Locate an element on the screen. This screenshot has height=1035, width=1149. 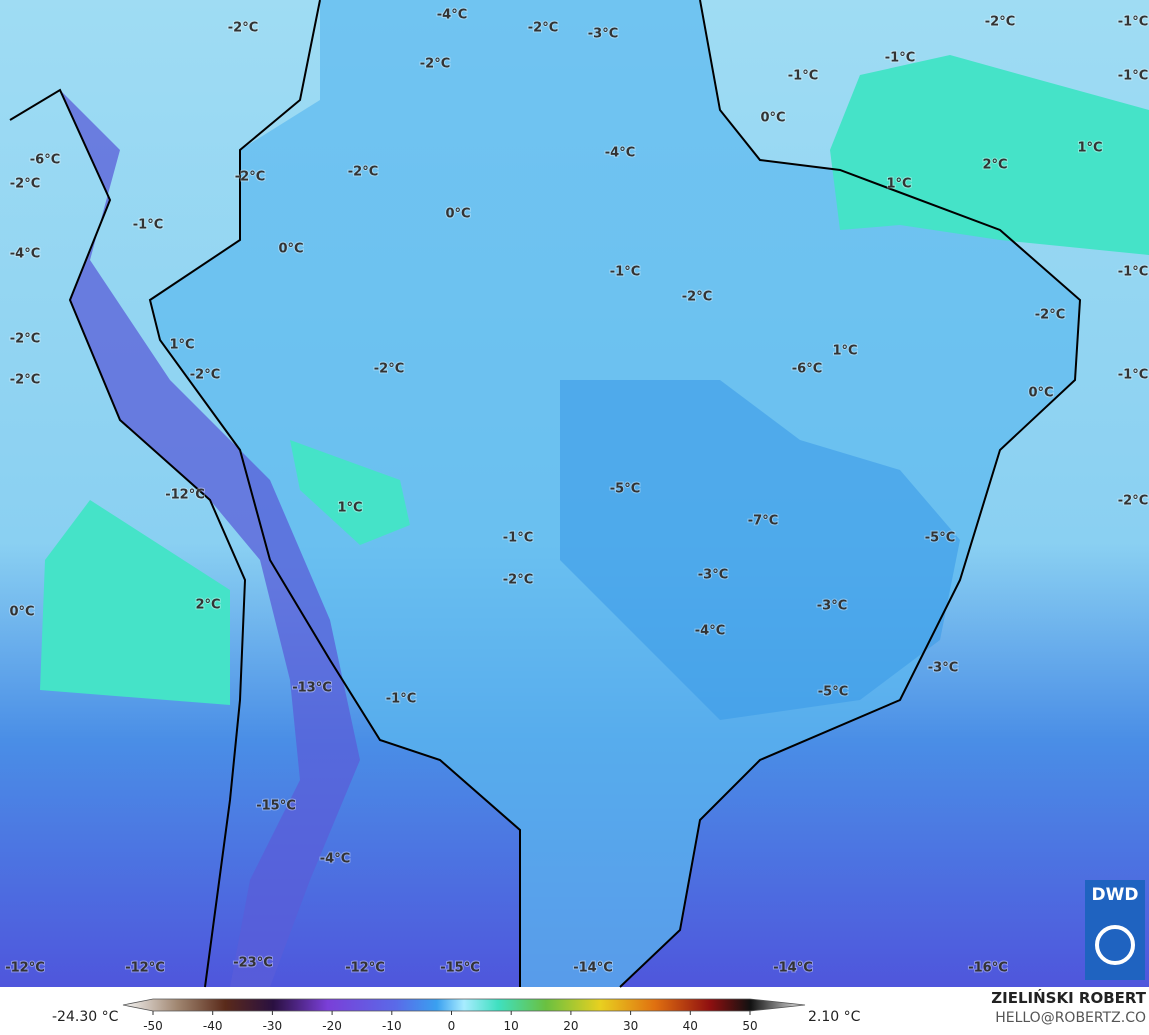
colorbar-tick-label: 50 is located at coordinates (749, 1026).